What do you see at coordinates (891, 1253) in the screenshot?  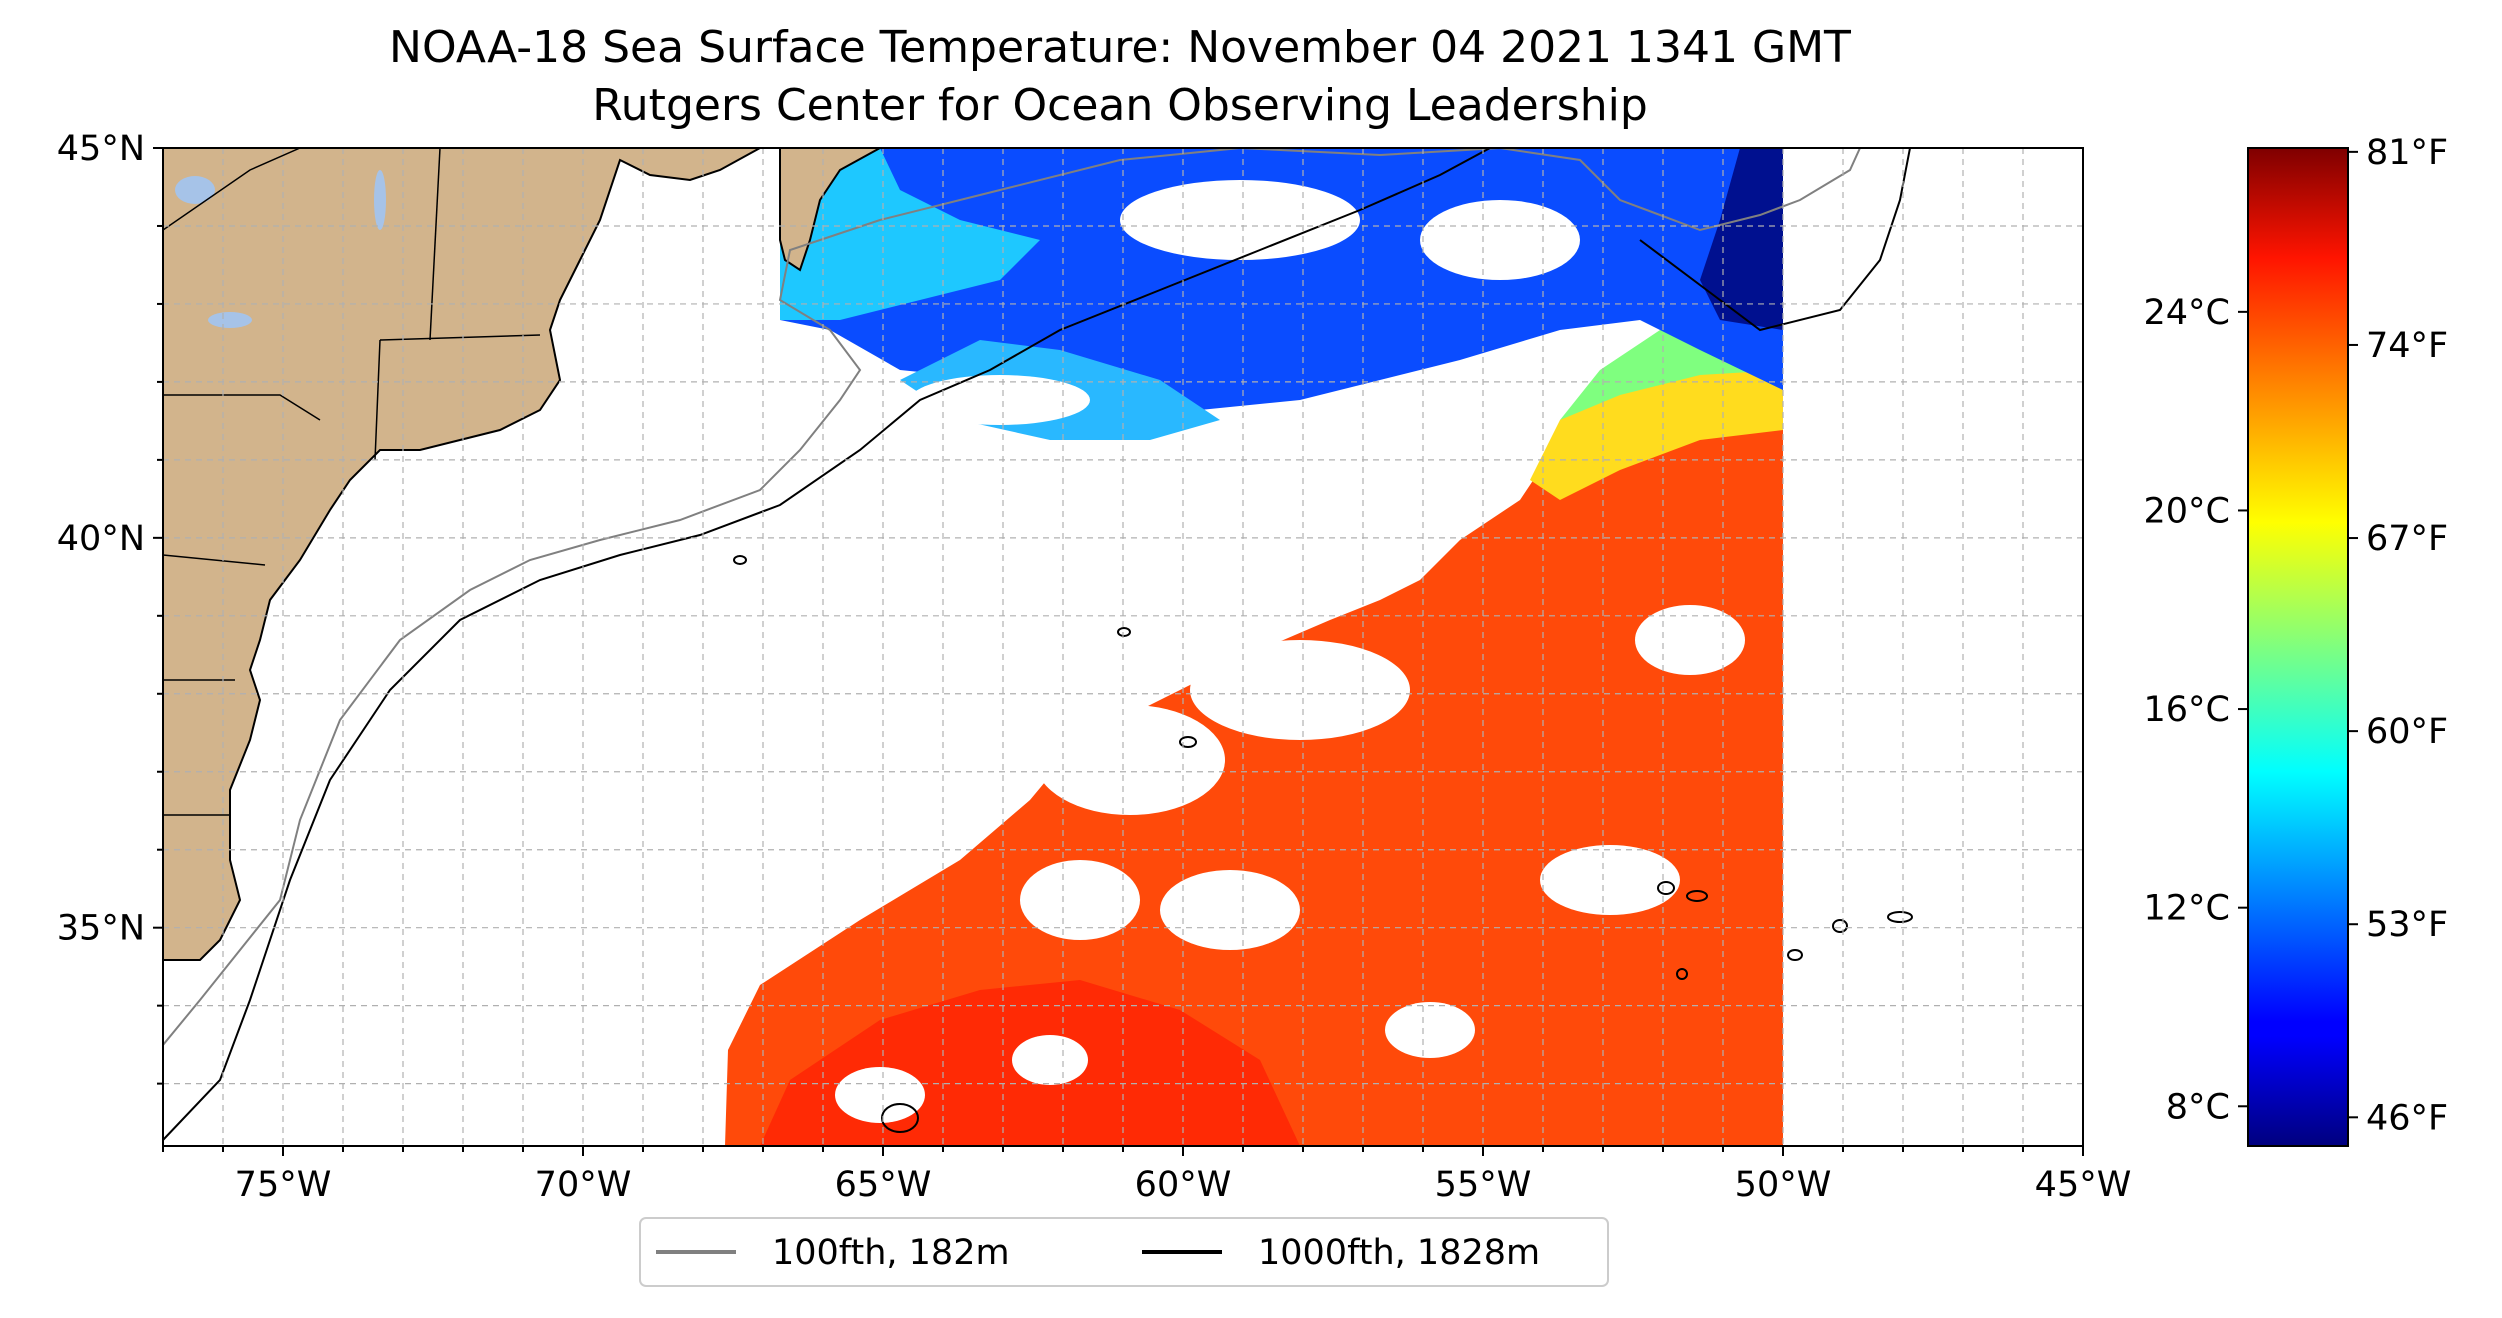 I see `legend-label-100fth: 100fth, 182m` at bounding box center [891, 1253].